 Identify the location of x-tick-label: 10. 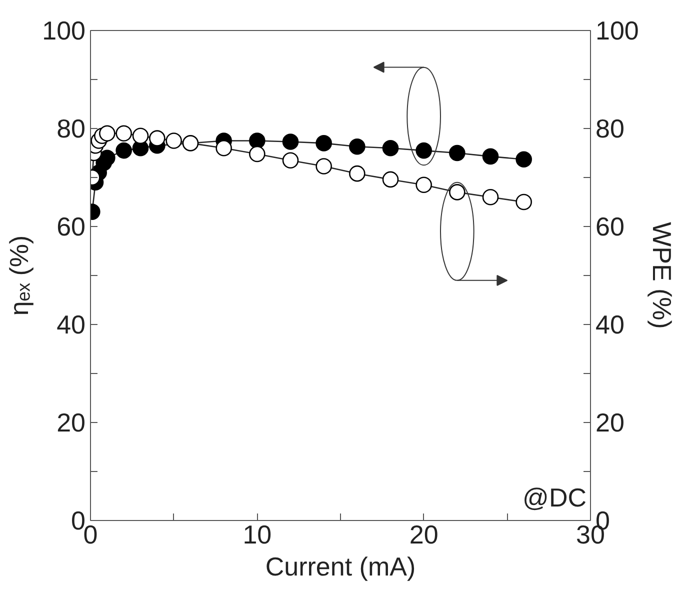
(257, 535).